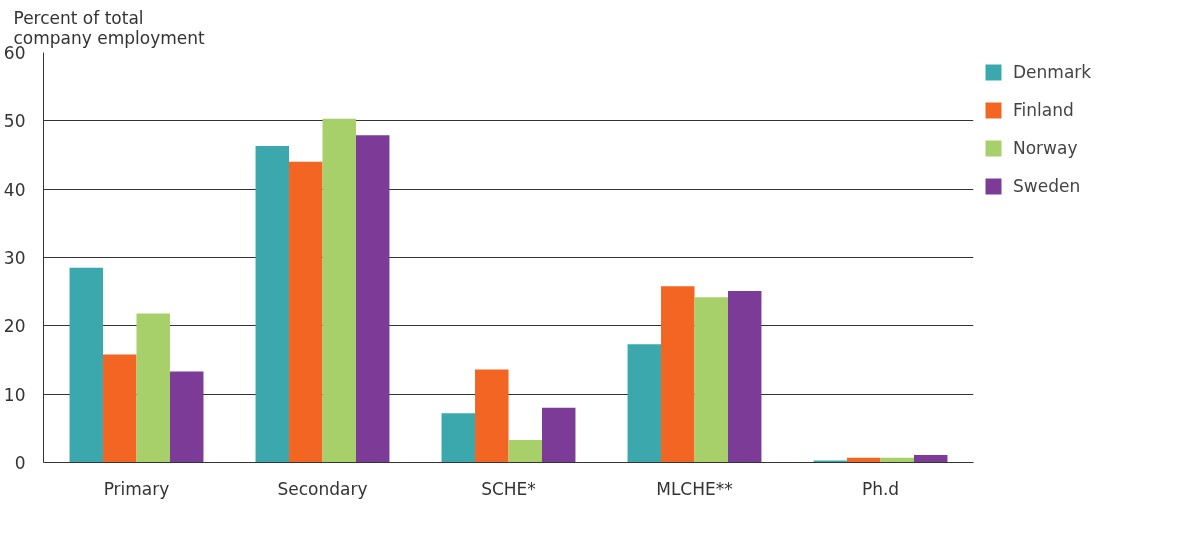 The width and height of the screenshot is (1180, 548). What do you see at coordinates (14, 189) in the screenshot?
I see `y-tick-label: 40` at bounding box center [14, 189].